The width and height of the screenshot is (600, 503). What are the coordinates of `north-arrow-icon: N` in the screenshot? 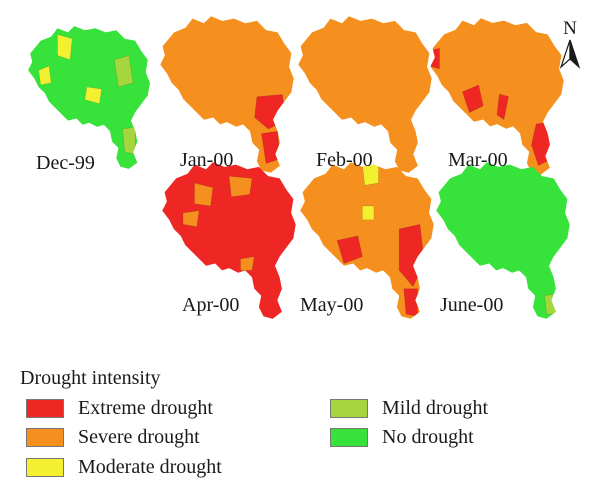 It's located at (570, 43).